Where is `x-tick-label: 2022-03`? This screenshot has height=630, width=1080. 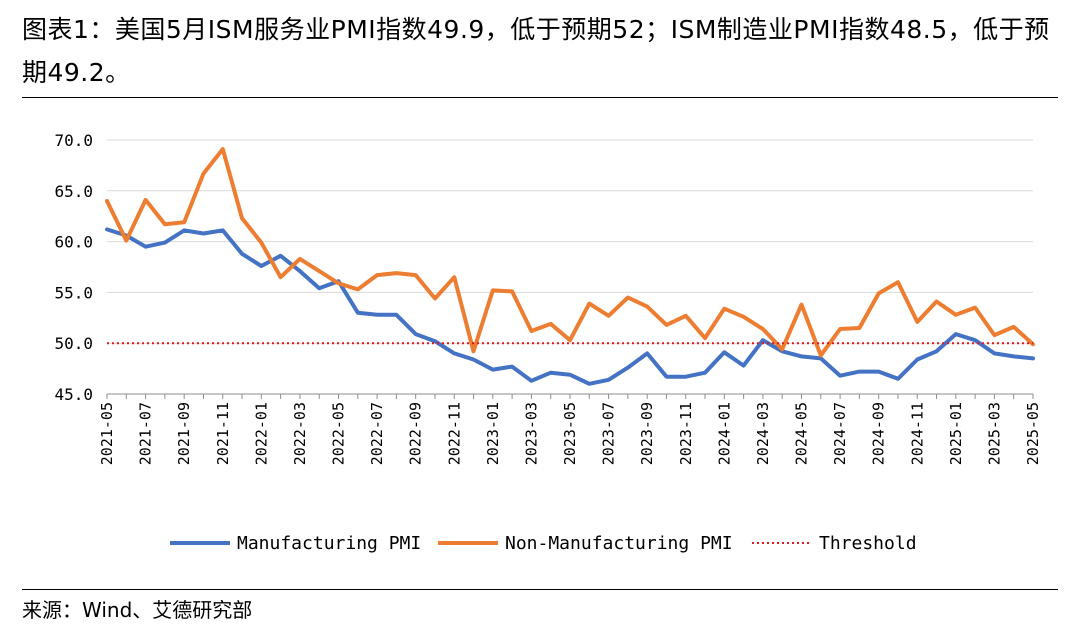 x-tick-label: 2022-03 is located at coordinates (300, 433).